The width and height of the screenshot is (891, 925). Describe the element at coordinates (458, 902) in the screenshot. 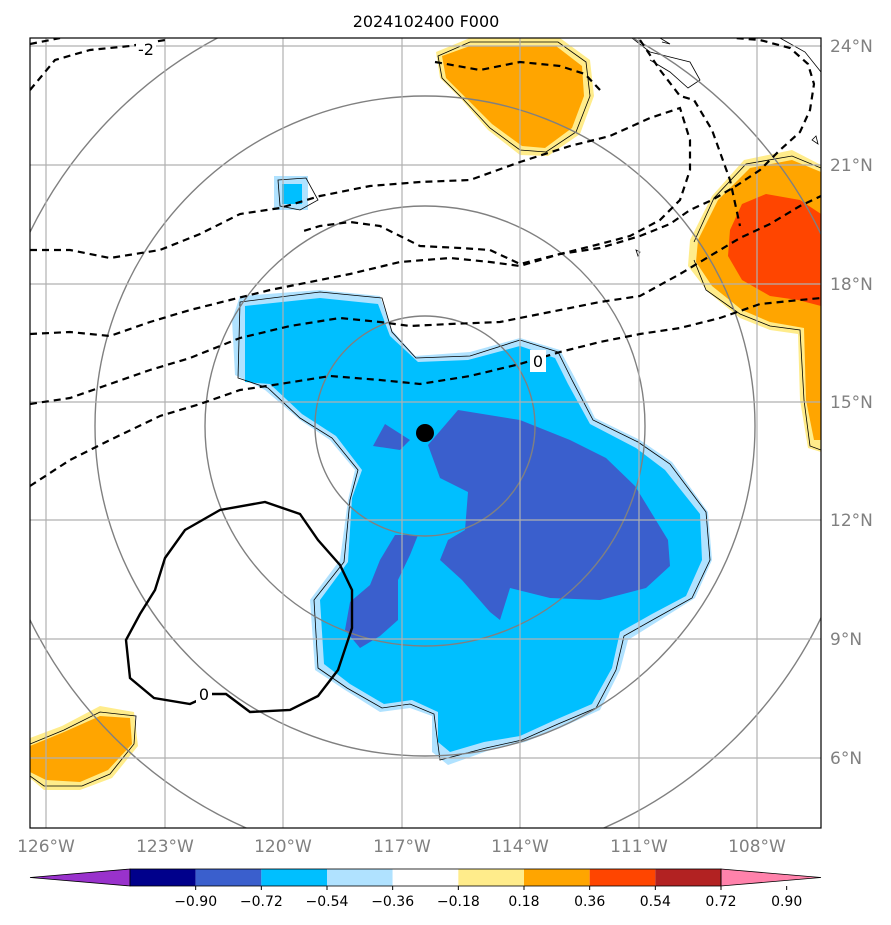

I see `colorbar-tick-label: −0.18` at that location.